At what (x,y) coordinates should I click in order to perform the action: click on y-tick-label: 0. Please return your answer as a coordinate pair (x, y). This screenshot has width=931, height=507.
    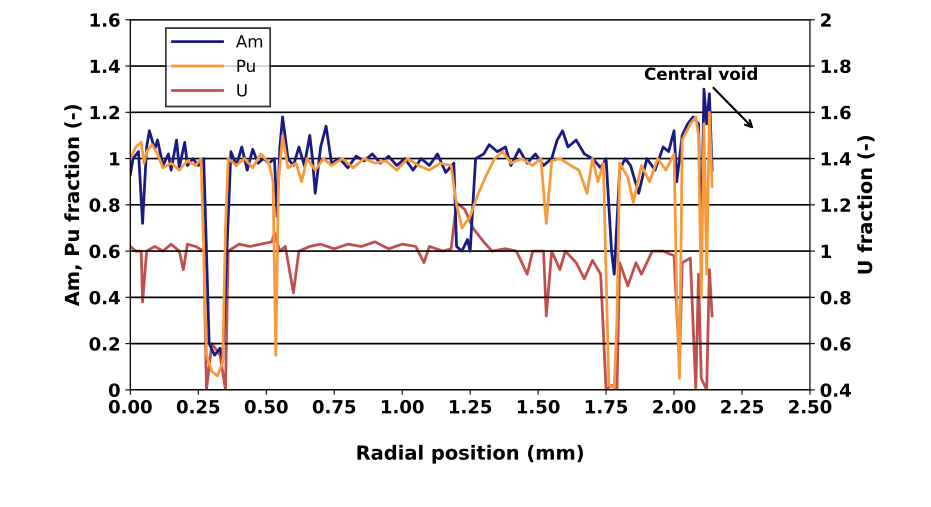
    Looking at the image, I should click on (114, 390).